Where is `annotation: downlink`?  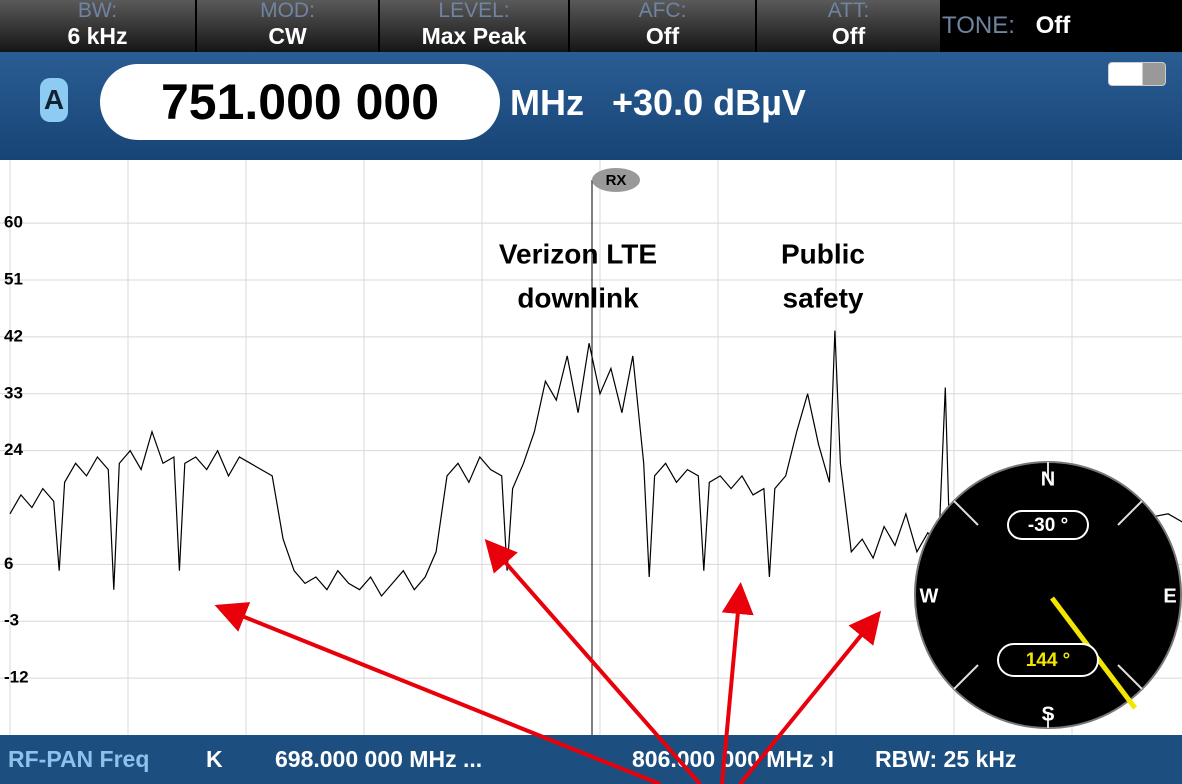
annotation: downlink is located at coordinates (578, 297).